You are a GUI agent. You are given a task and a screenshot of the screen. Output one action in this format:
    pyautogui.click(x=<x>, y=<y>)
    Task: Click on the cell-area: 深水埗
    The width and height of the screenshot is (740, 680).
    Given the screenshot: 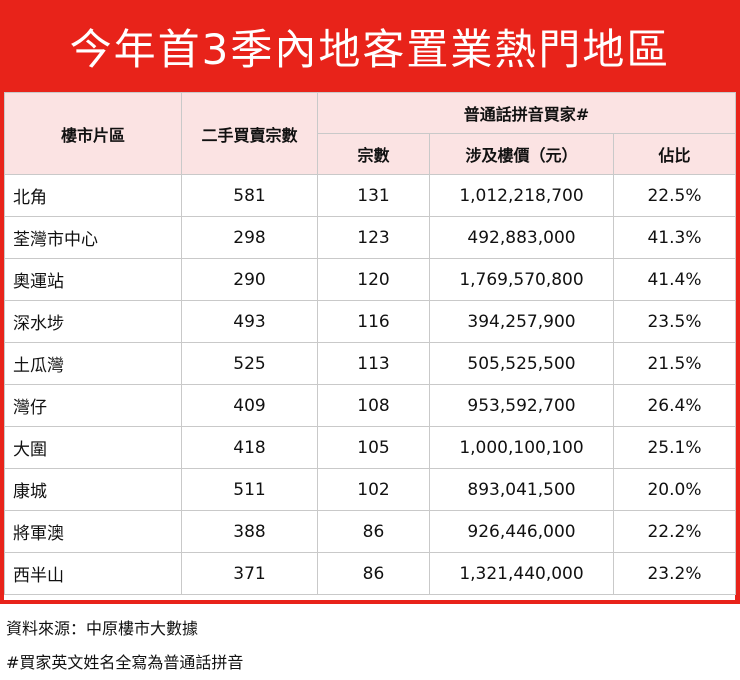 What is the action you would take?
    pyautogui.click(x=93, y=321)
    